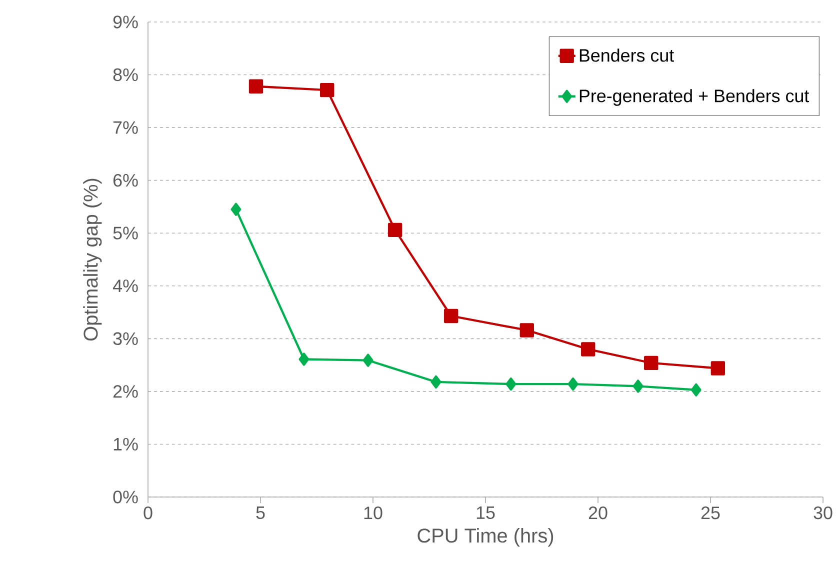 Image resolution: width=839 pixels, height=576 pixels. Describe the element at coordinates (125, 180) in the screenshot. I see `y-tick-label: 6%` at that location.